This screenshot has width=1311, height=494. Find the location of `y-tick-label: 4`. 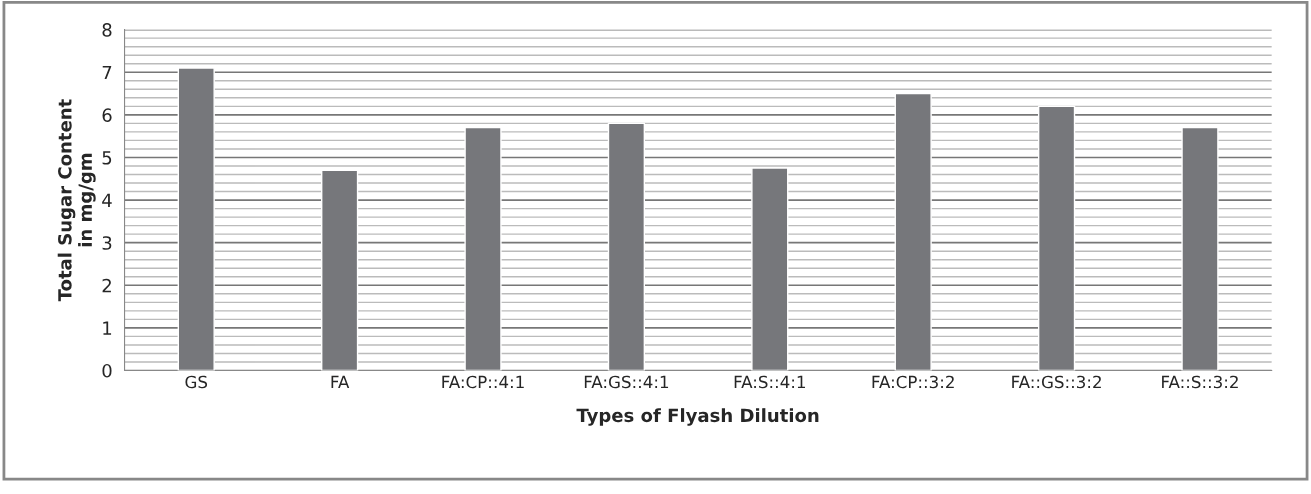

y-tick-label: 4 is located at coordinates (107, 200).